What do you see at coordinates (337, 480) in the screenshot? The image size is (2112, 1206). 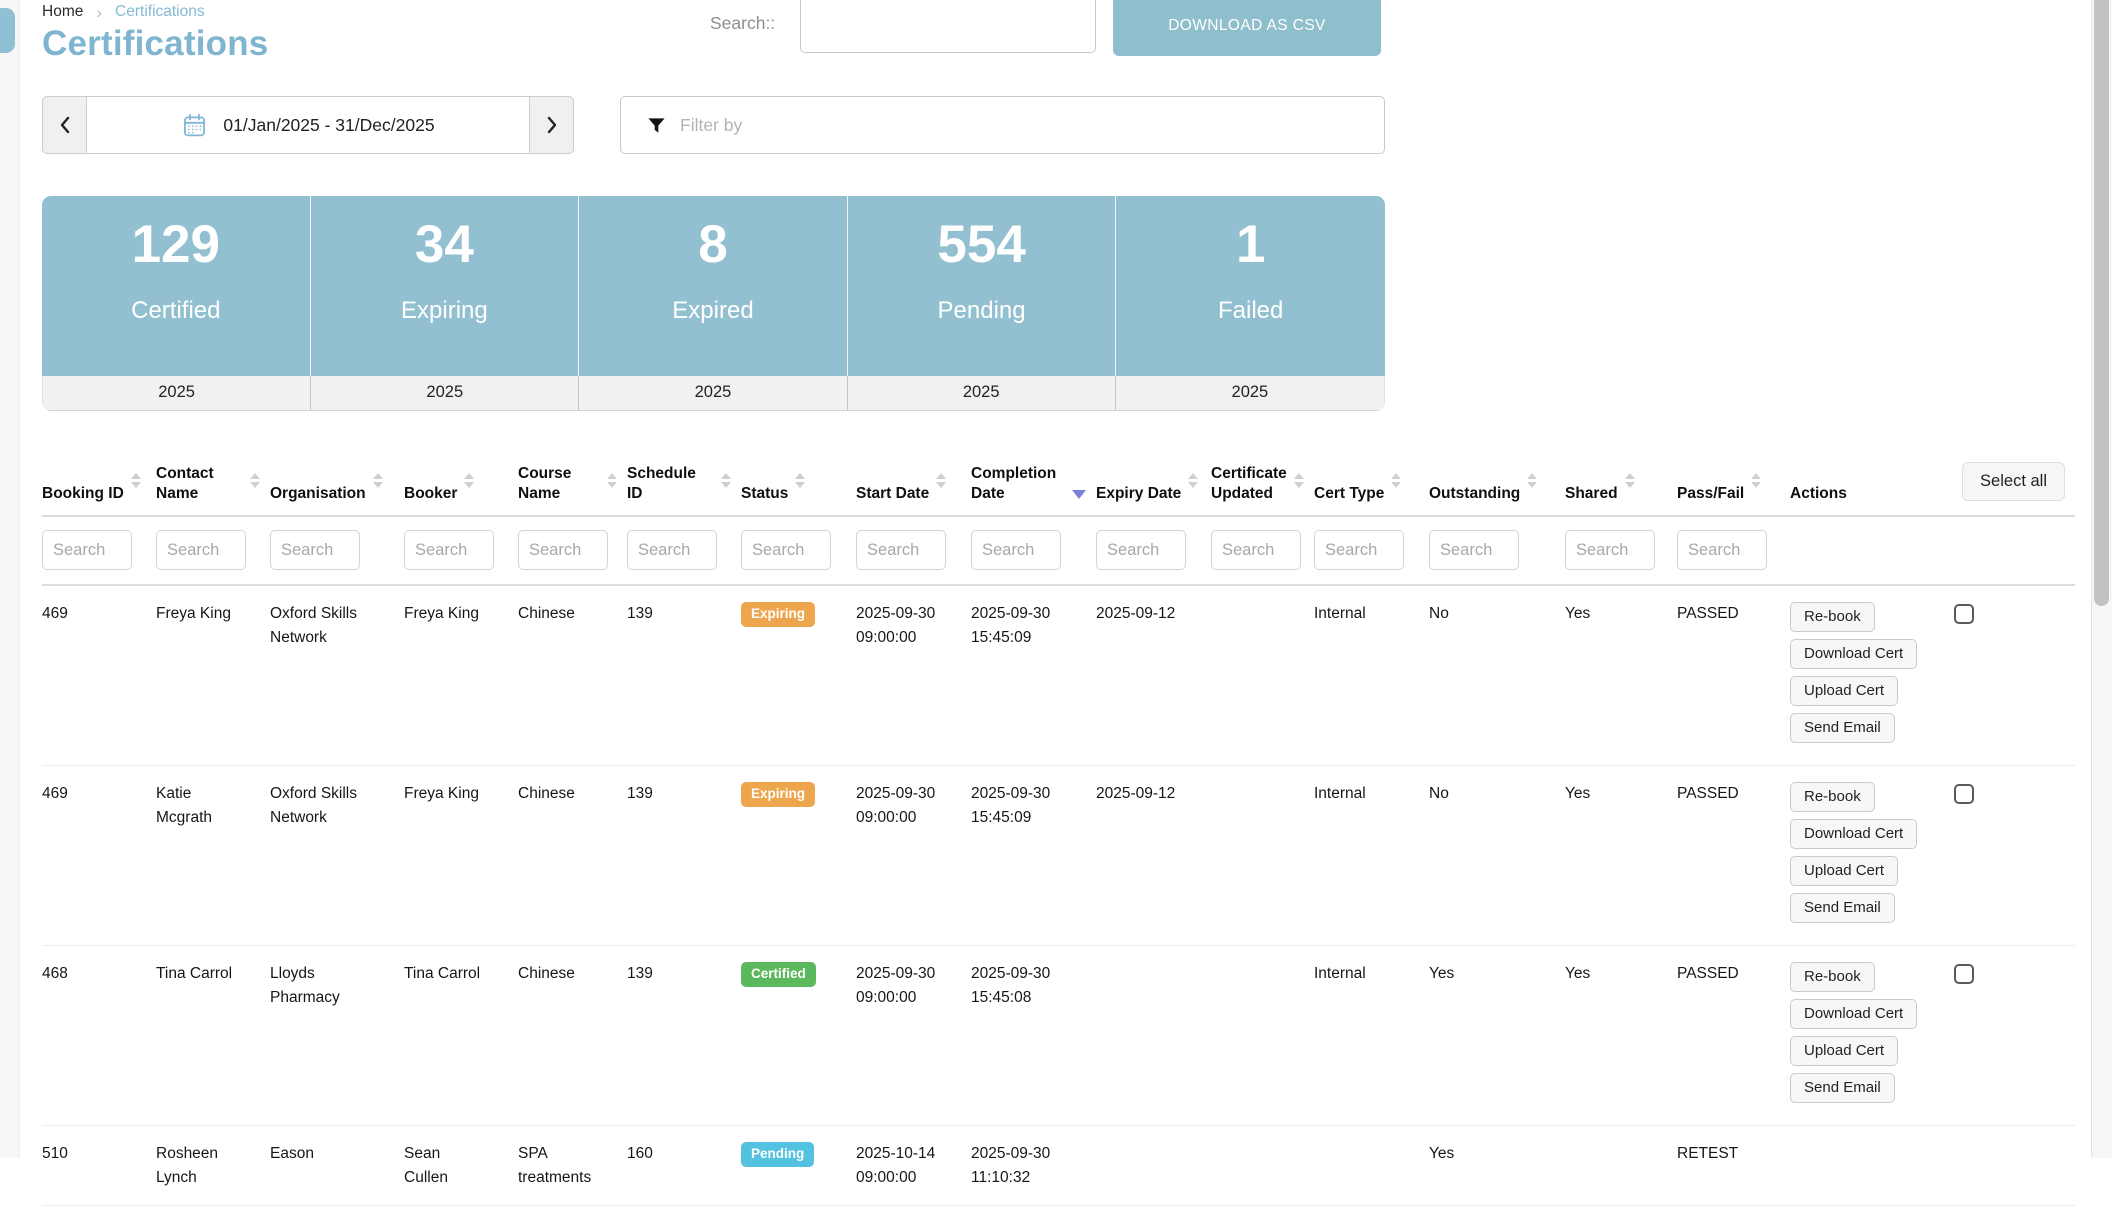 I see `col-organisation: Organisation` at bounding box center [337, 480].